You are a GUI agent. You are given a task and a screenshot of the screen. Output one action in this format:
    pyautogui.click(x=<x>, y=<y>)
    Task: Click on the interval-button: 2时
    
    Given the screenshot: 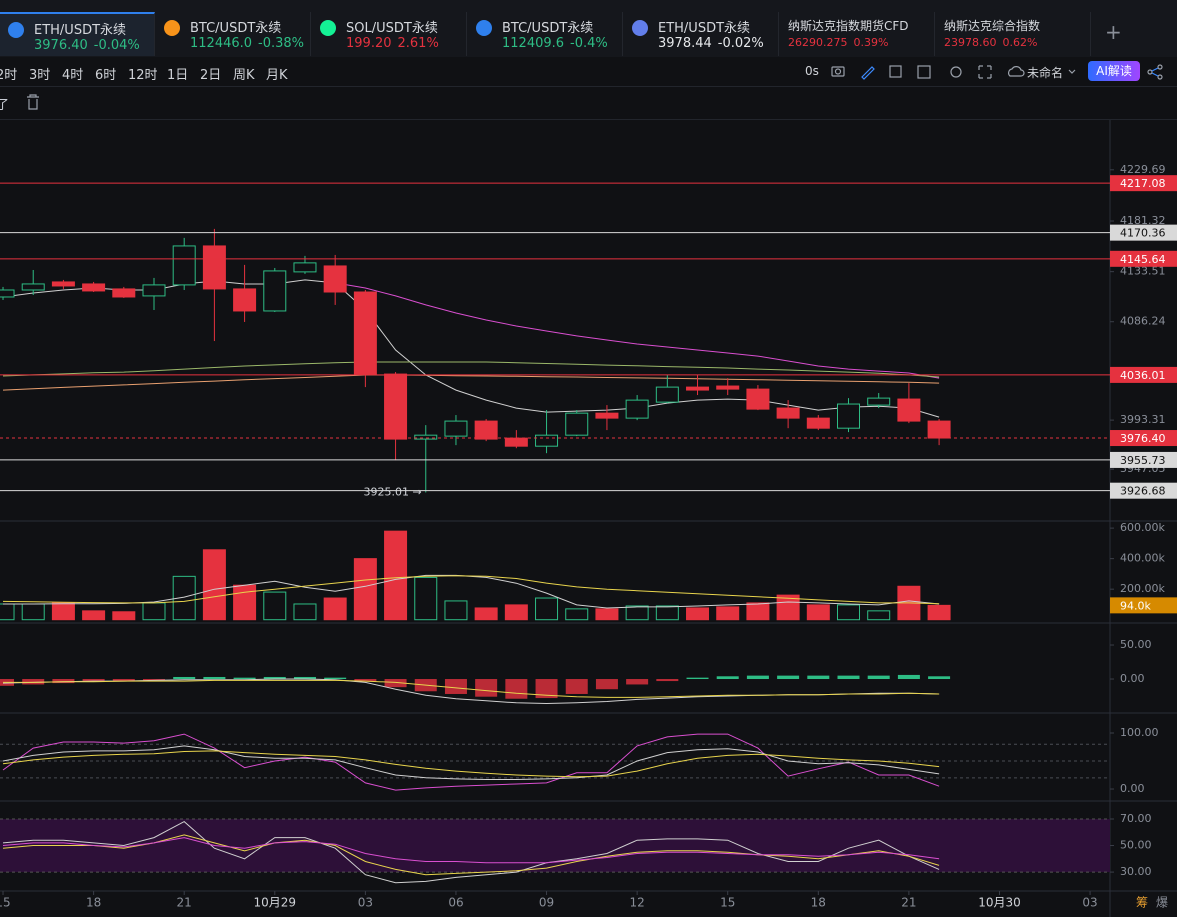 What is the action you would take?
    pyautogui.click(x=9, y=75)
    